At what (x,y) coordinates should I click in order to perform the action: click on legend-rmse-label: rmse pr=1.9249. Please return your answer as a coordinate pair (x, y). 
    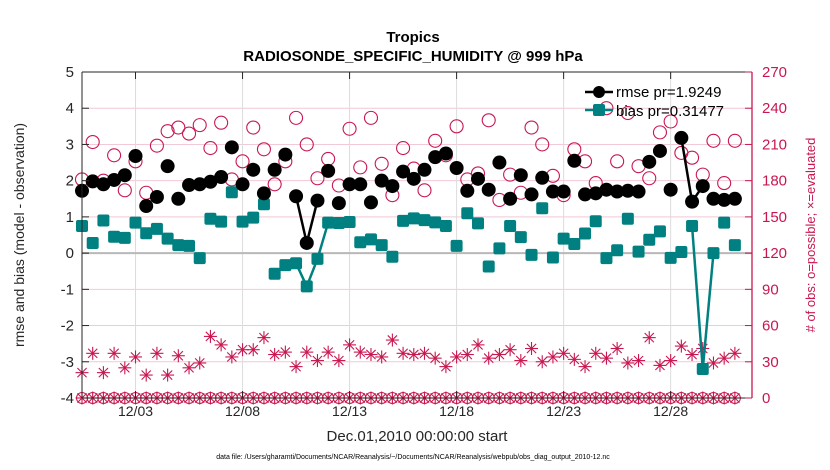
    Looking at the image, I should click on (668, 92).